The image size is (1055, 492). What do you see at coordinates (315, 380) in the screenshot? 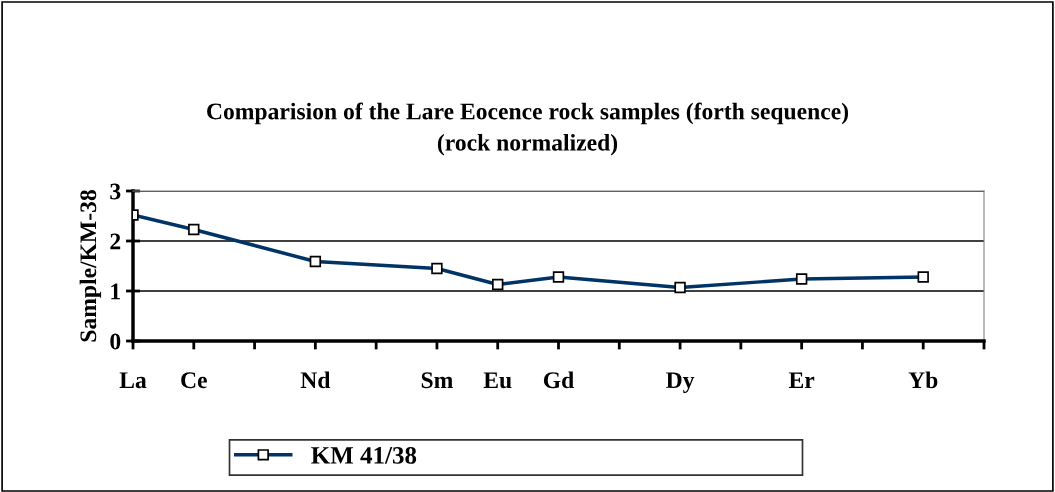
I see `x-tick-label: Nd` at bounding box center [315, 380].